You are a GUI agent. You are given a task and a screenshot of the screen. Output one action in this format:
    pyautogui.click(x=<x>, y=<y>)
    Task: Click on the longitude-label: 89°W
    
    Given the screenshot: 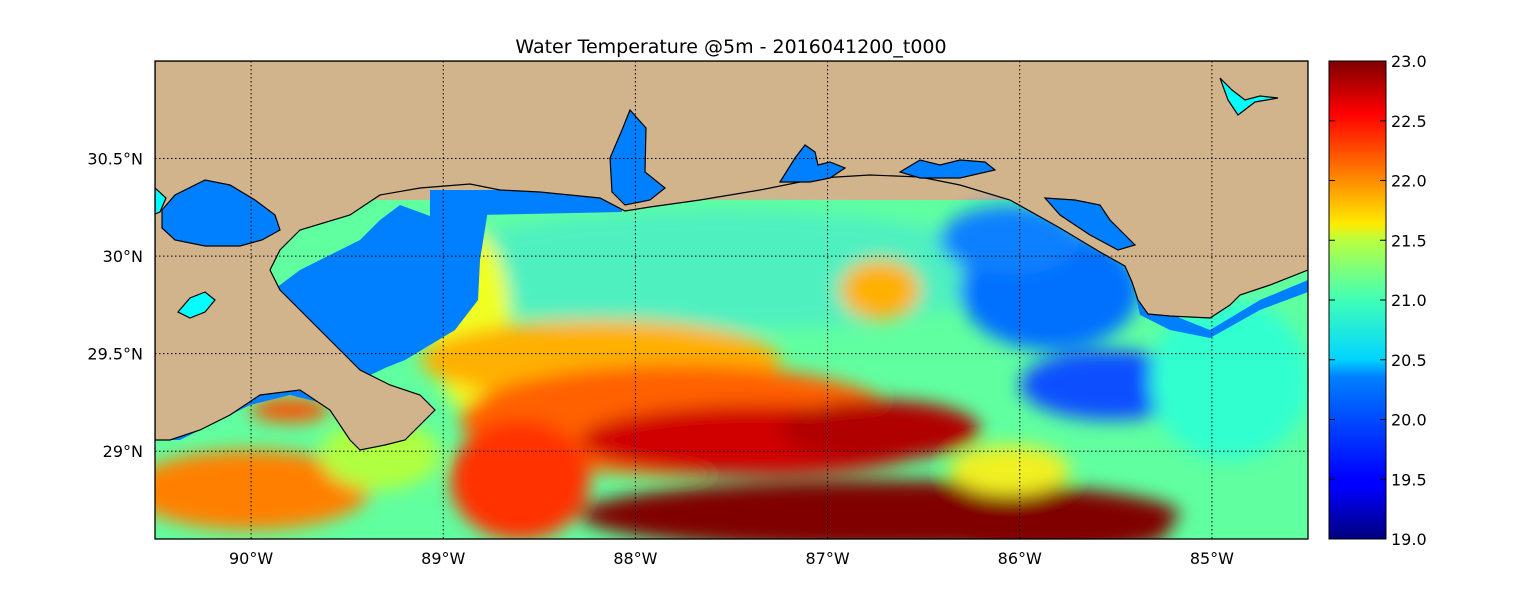 What is the action you would take?
    pyautogui.click(x=443, y=558)
    